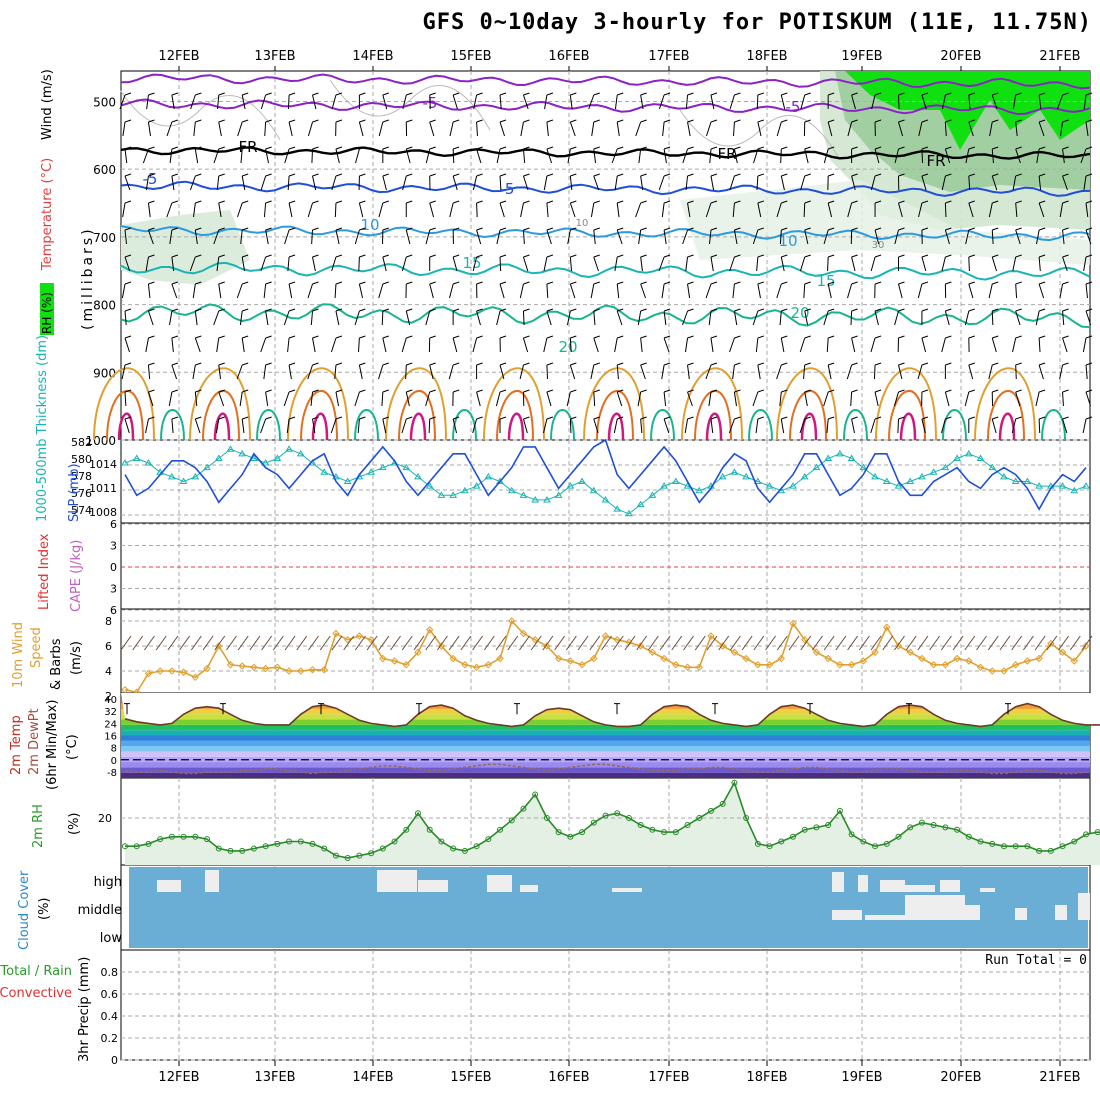 The height and width of the screenshot is (1100, 1100). I want to click on cloud-level-label: high, so click(108, 882).